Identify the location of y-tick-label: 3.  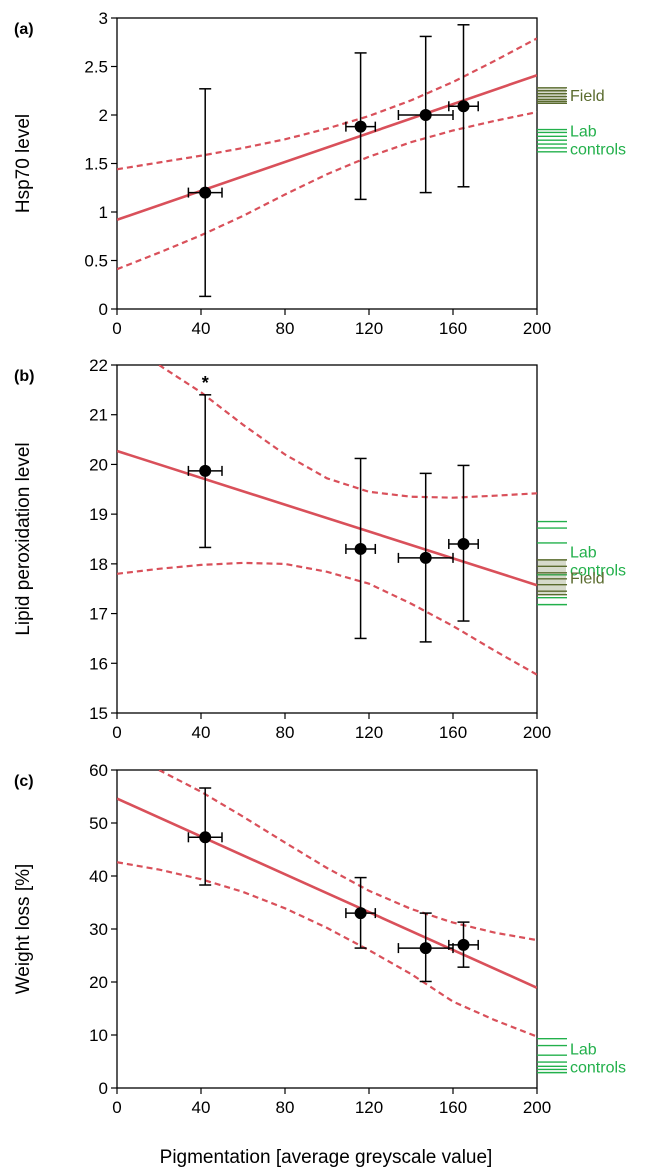
(103, 18).